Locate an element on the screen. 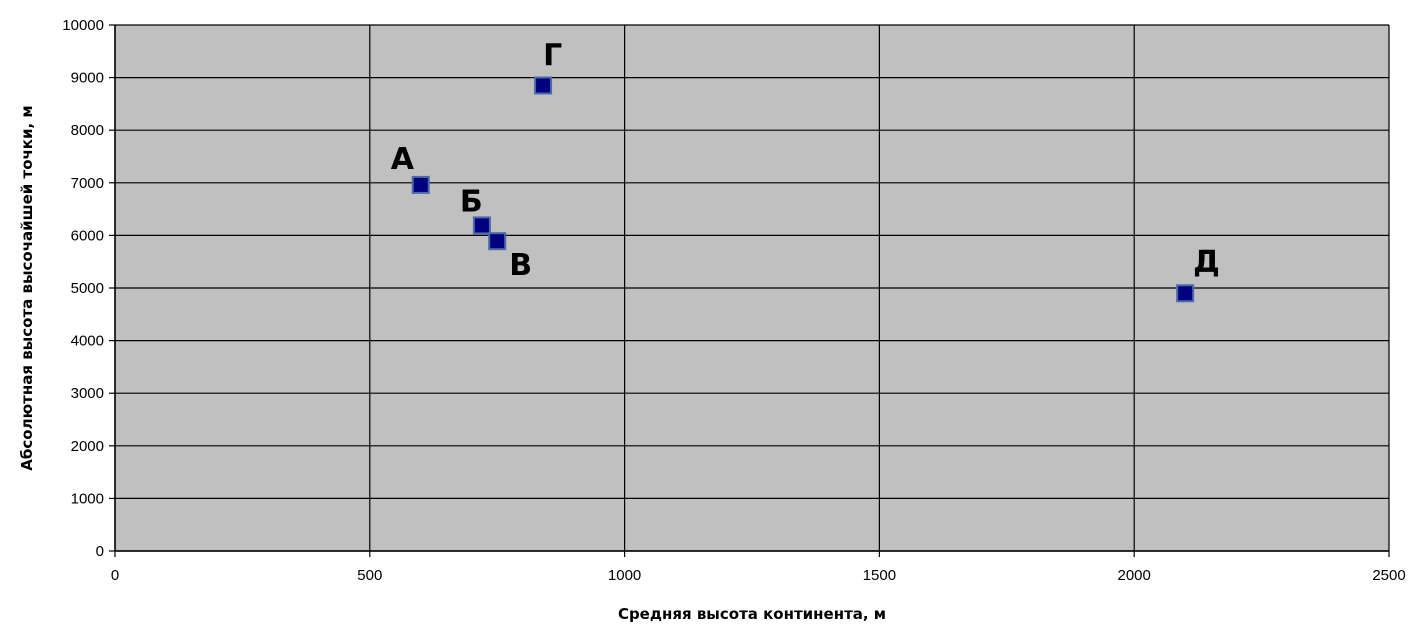 The width and height of the screenshot is (1417, 626). point-label: А is located at coordinates (403, 159).